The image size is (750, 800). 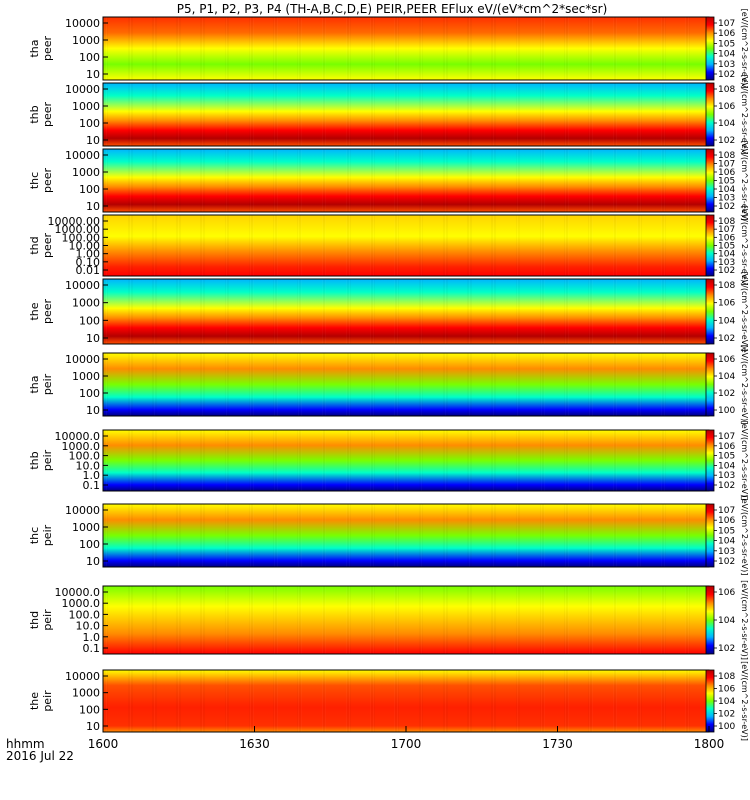 I want to click on y-tick-label: 0.1, so click(x=92, y=485).